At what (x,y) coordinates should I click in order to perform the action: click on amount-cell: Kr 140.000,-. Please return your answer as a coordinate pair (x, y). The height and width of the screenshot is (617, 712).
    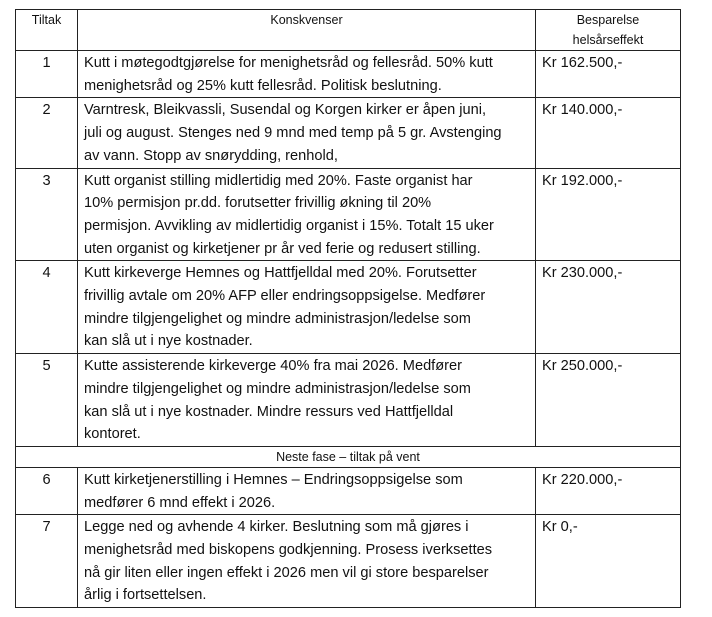
    Looking at the image, I should click on (608, 133).